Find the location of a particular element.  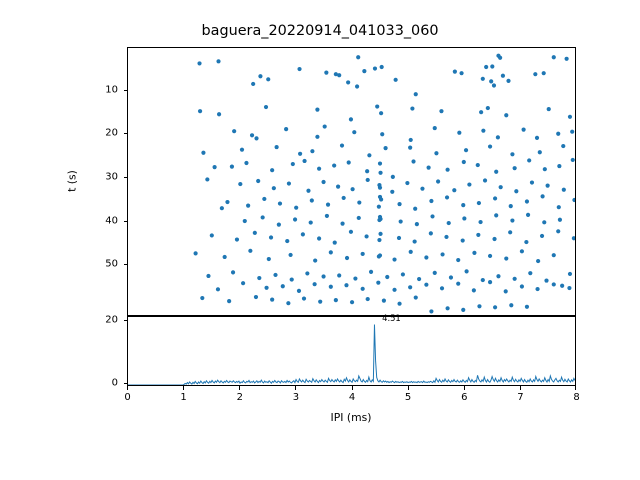

hist-xticklabel-2: 2 is located at coordinates (239, 397).